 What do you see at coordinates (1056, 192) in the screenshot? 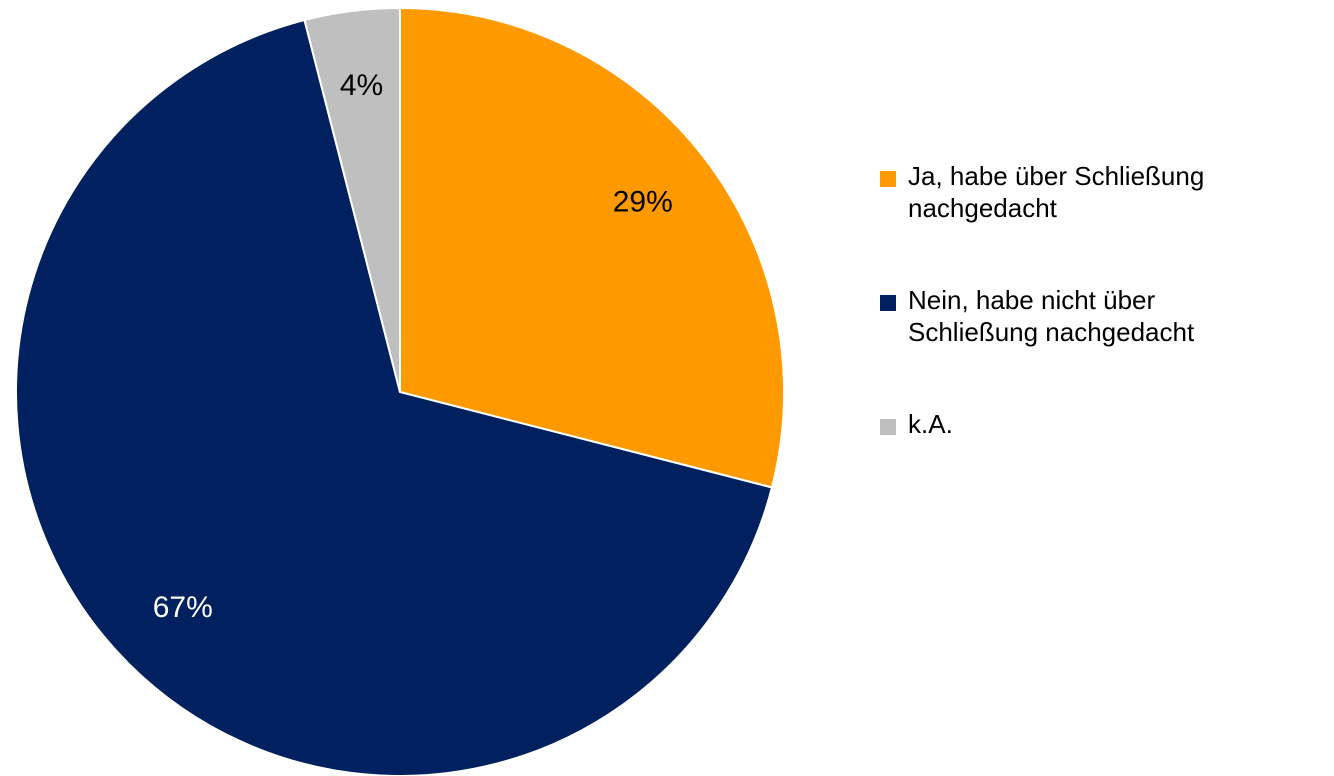
I see `legend-label: Ja, habe über Schließung nachgedacht` at bounding box center [1056, 192].